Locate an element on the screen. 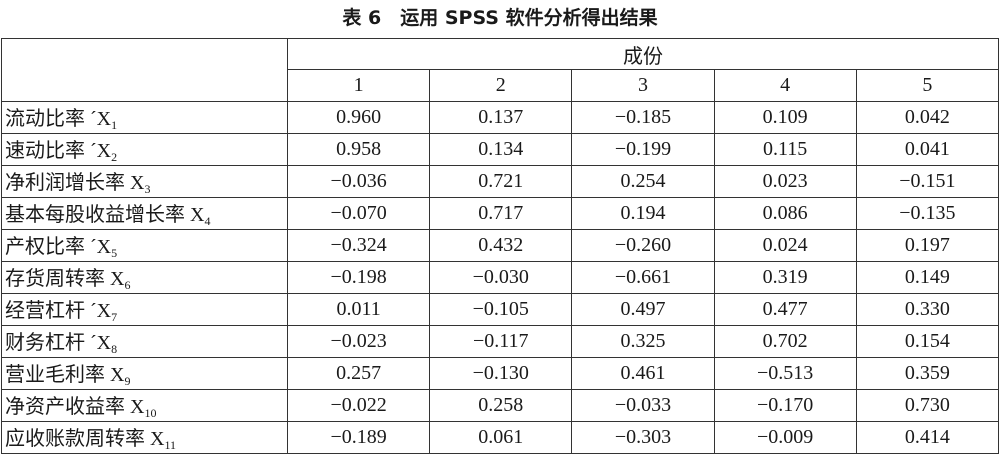 The height and width of the screenshot is (457, 1000). value-cell: 0.011 is located at coordinates (358, 309).